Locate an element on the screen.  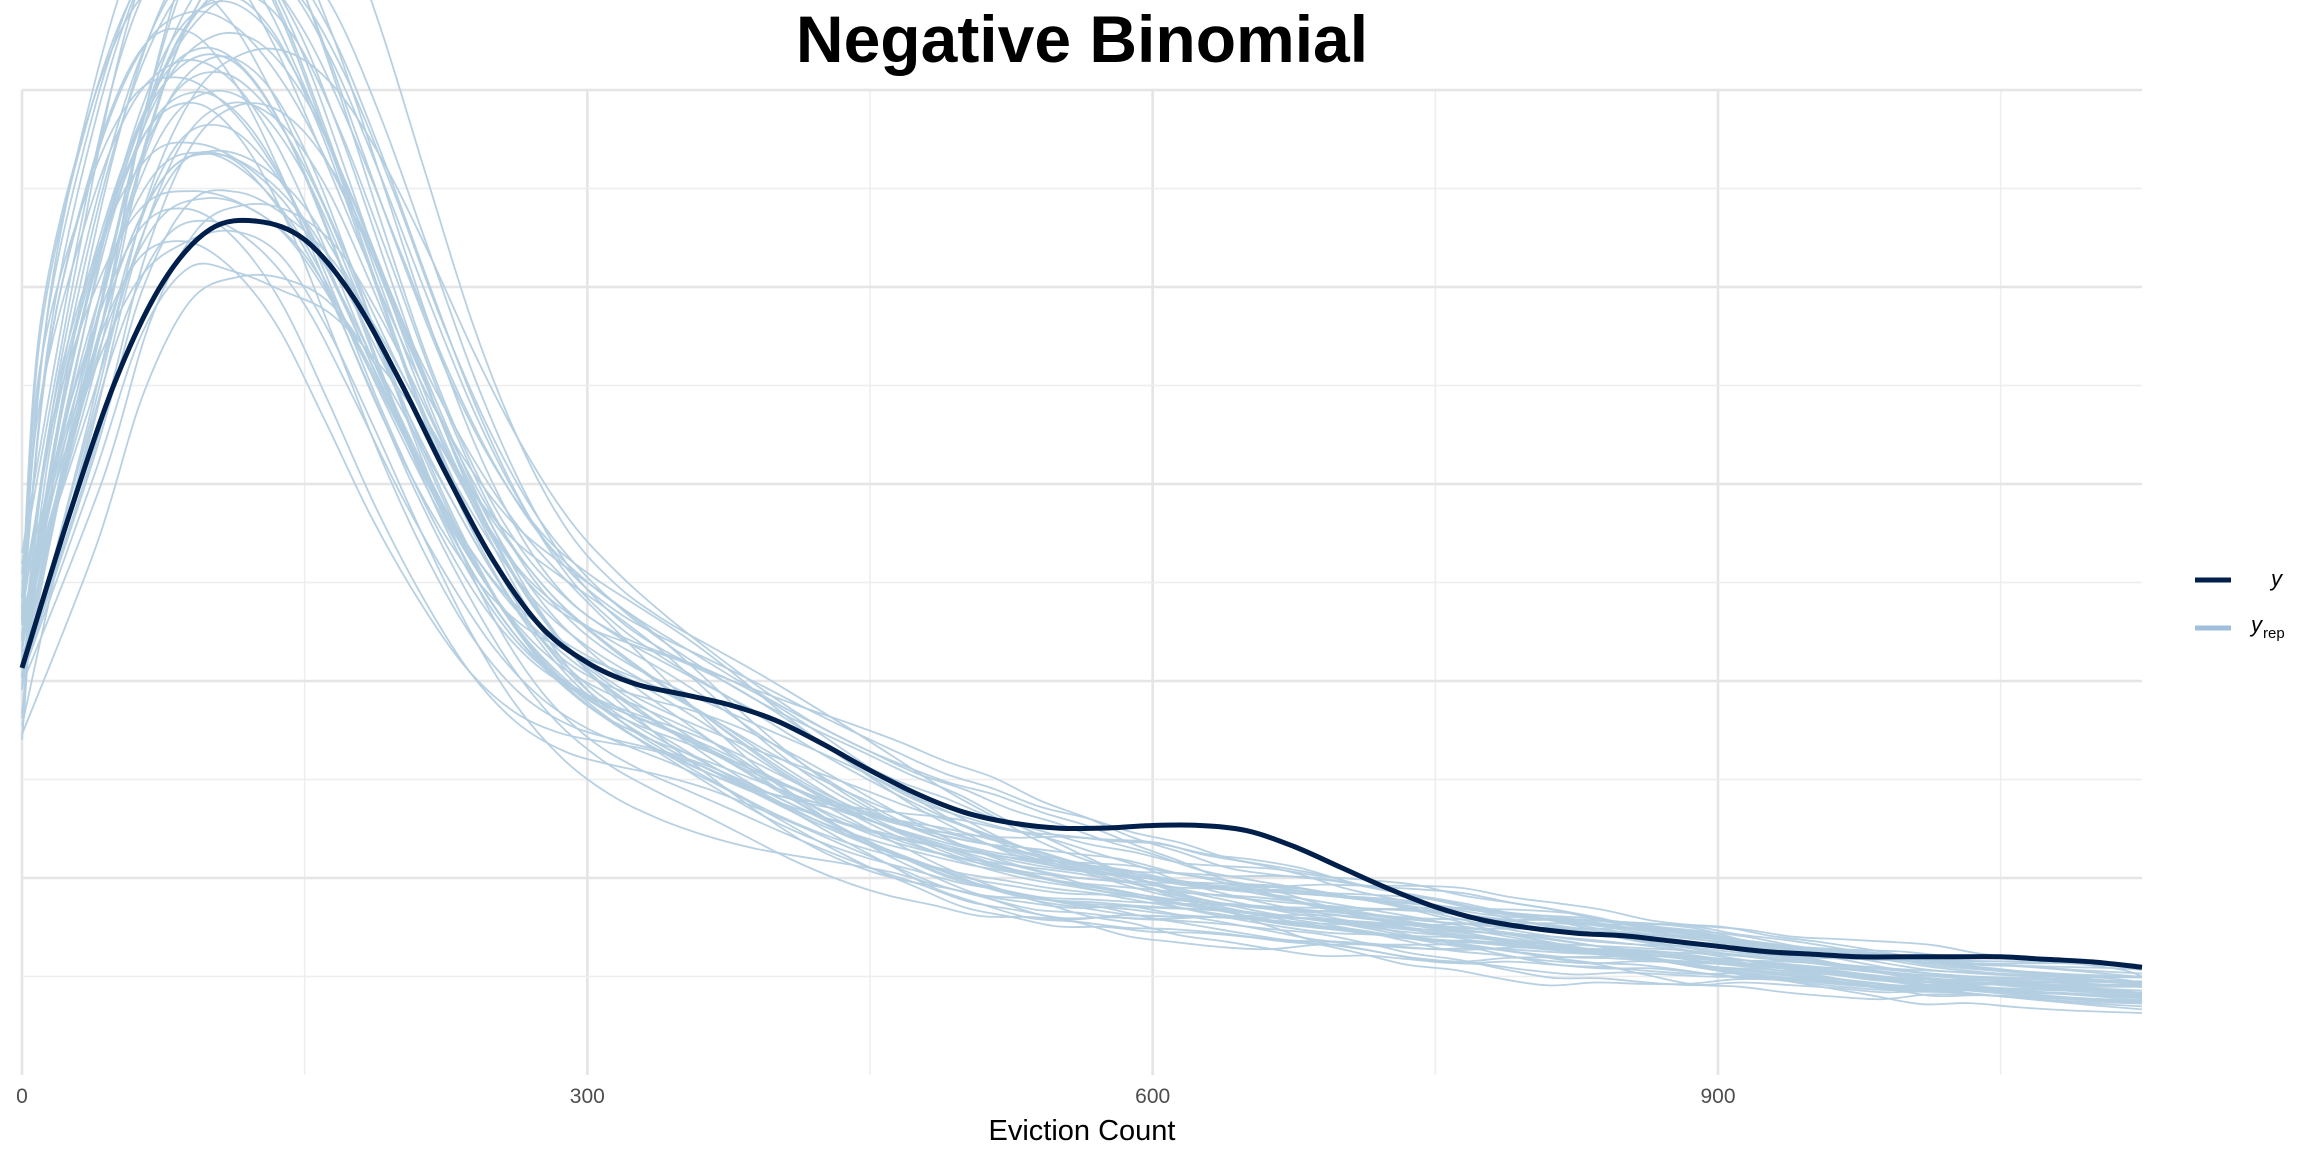
x-axis: 0 300 600 900 is located at coordinates (875, 1096).